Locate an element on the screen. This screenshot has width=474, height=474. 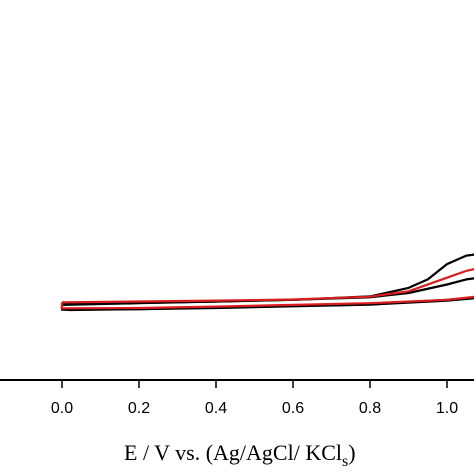
x-axis-title-subscript: s is located at coordinates (345, 461).